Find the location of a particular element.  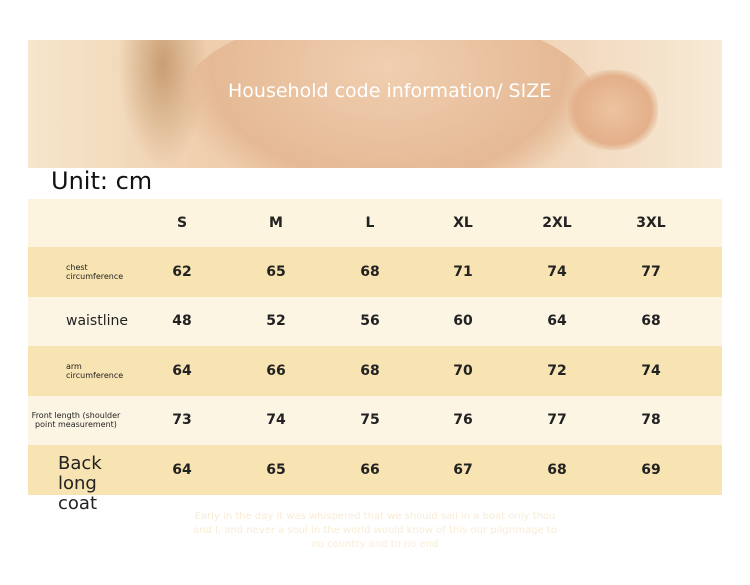

table-cell: 60 is located at coordinates (463, 321).